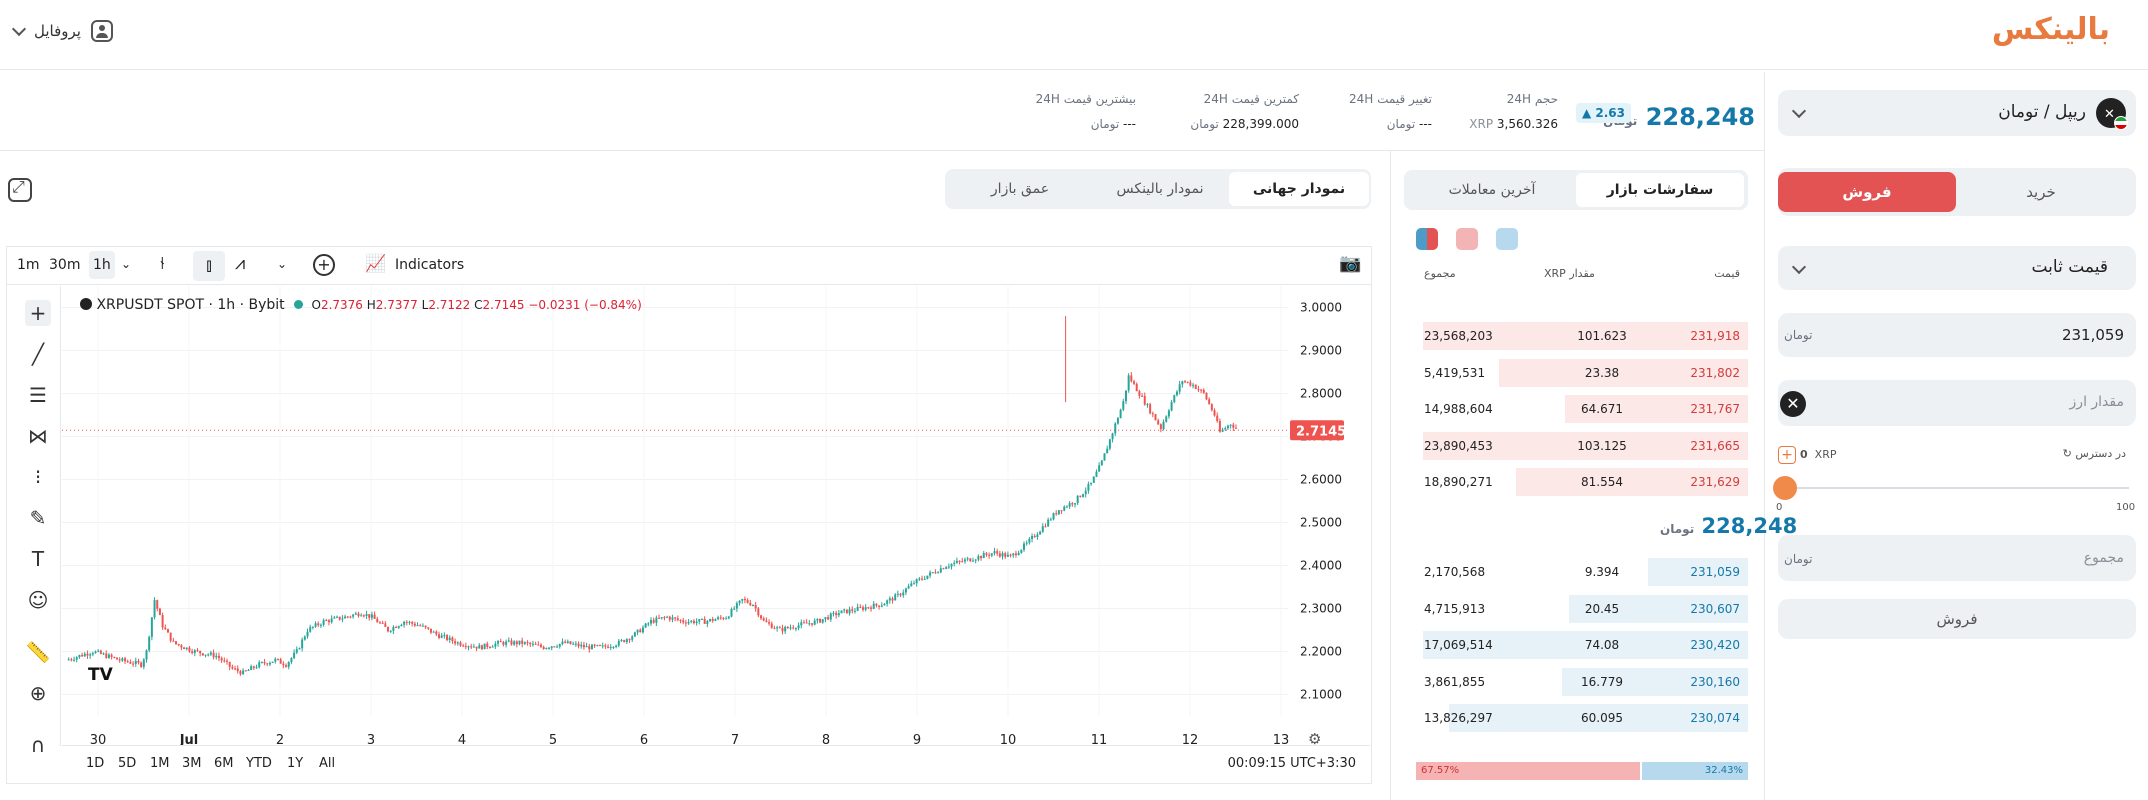 This screenshot has height=800, width=2148. What do you see at coordinates (38, 652) in the screenshot?
I see `ruler-icon: 📏` at bounding box center [38, 652].